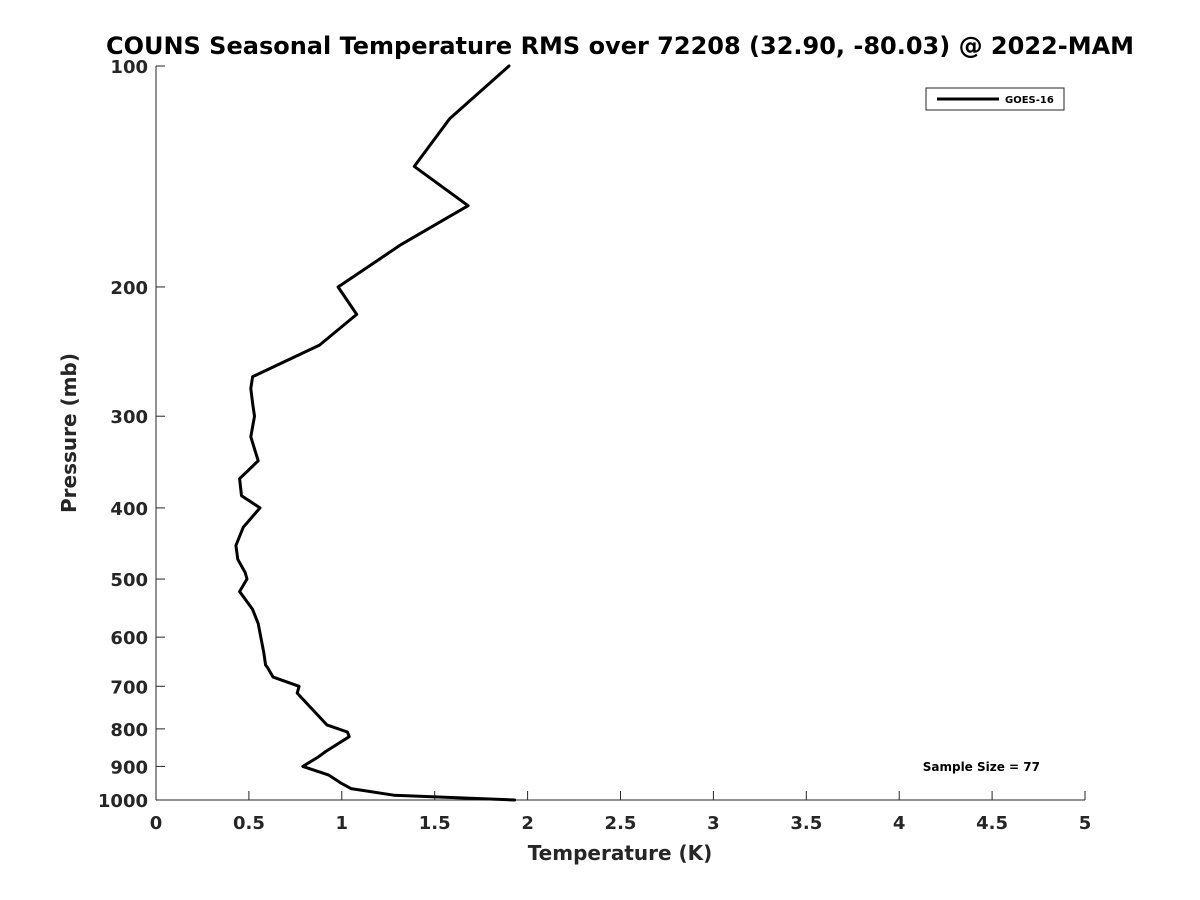  I want to click on legend-label-goes-16: GOES-16, so click(1029, 100).